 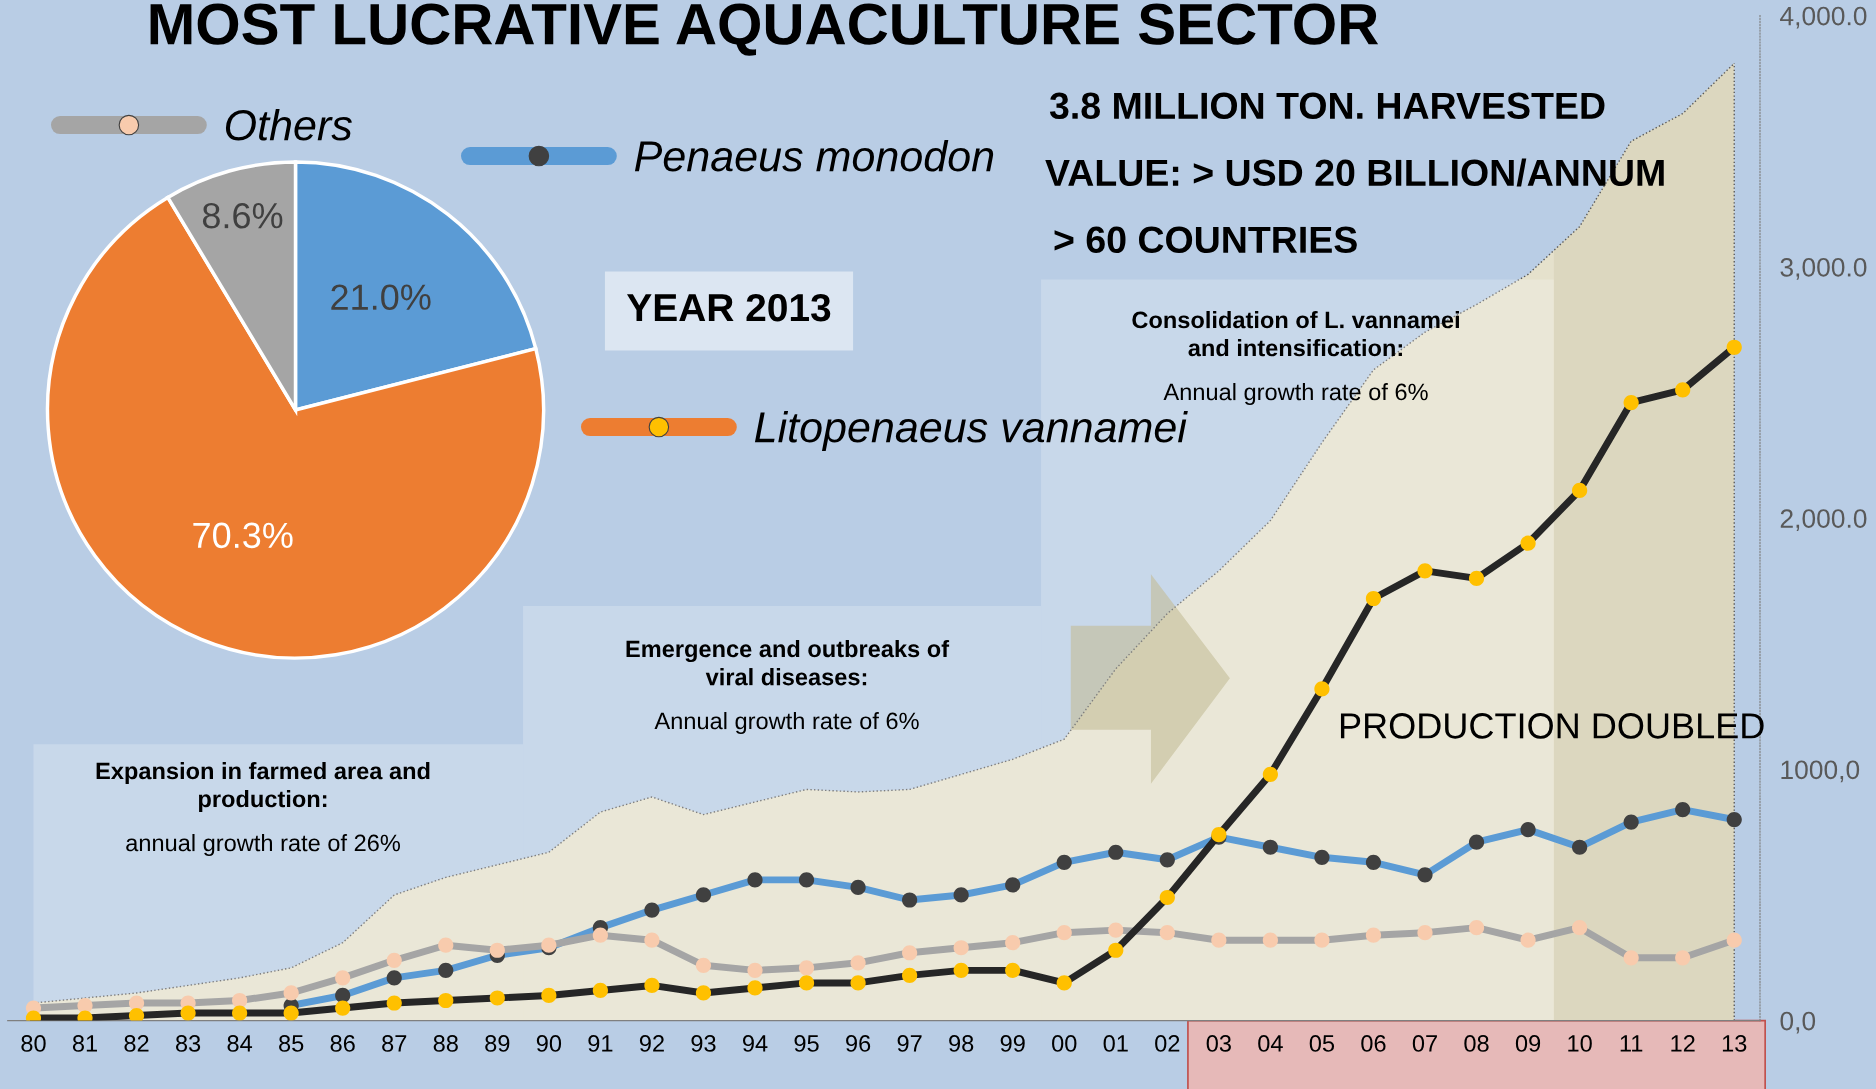 I want to click on annotation: YEAR 2013, so click(x=728, y=307).